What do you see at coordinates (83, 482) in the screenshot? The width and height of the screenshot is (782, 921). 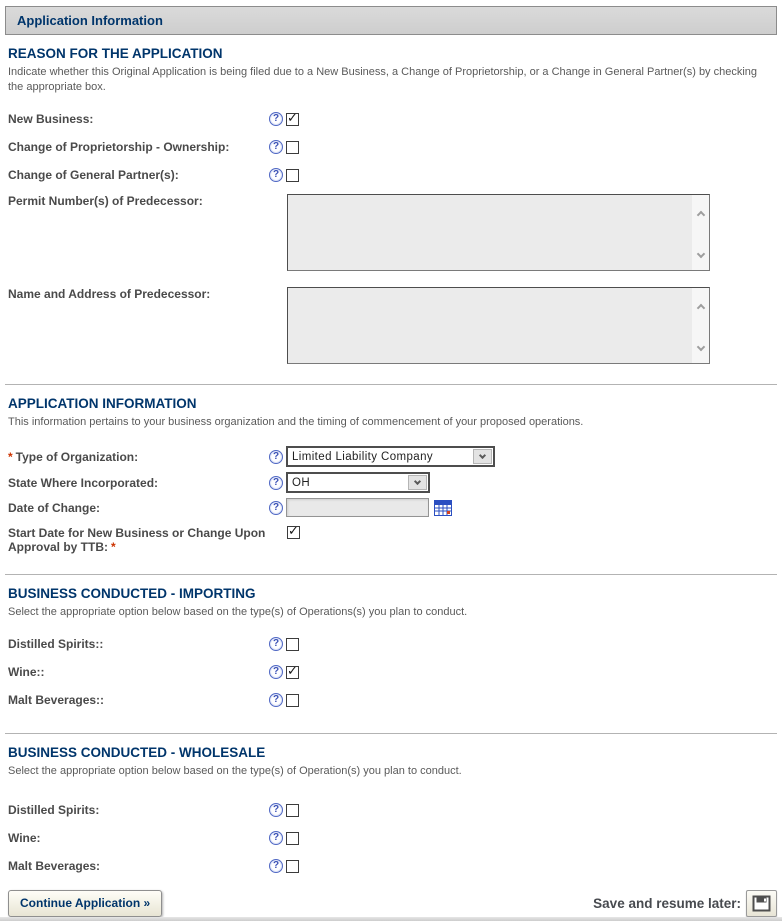 I see `state-incorporated-label: State Where Incorporated:` at bounding box center [83, 482].